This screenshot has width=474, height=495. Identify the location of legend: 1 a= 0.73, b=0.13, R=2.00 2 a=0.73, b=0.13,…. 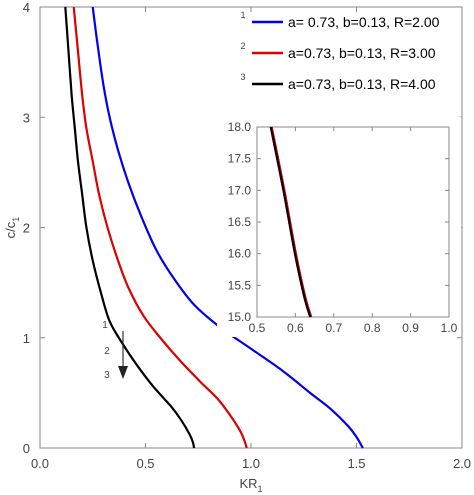
(339, 51).